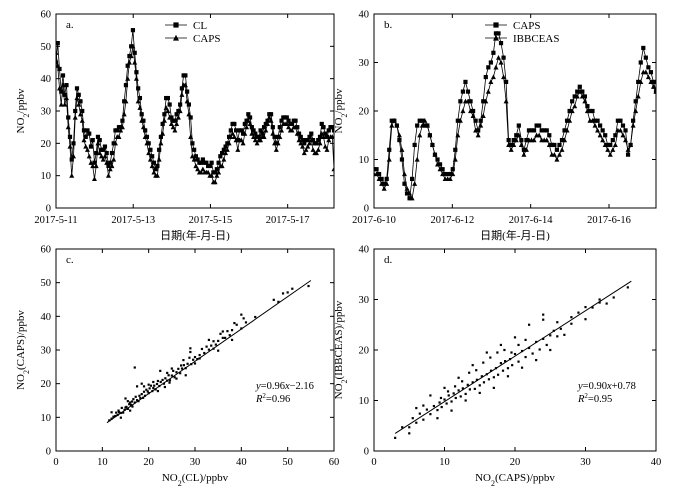  I want to click on eq-slope: =0.90, so click(595, 386).